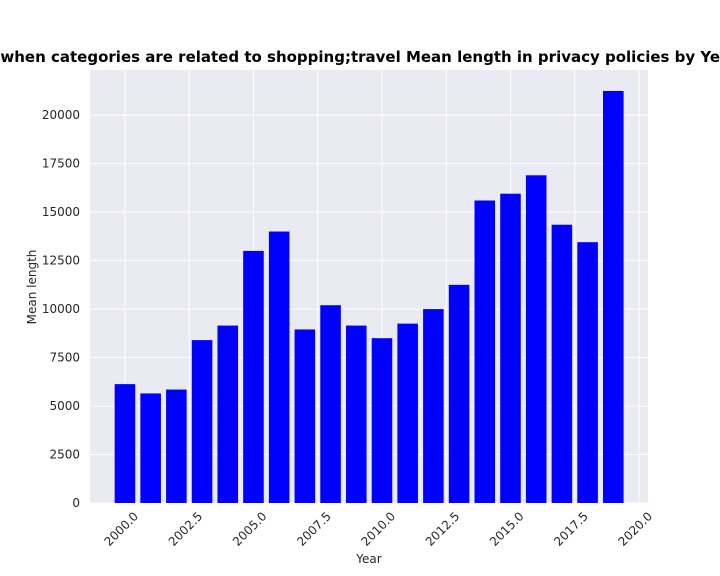  What do you see at coordinates (121, 529) in the screenshot?
I see `x-tick-label: 2000.0` at bounding box center [121, 529].